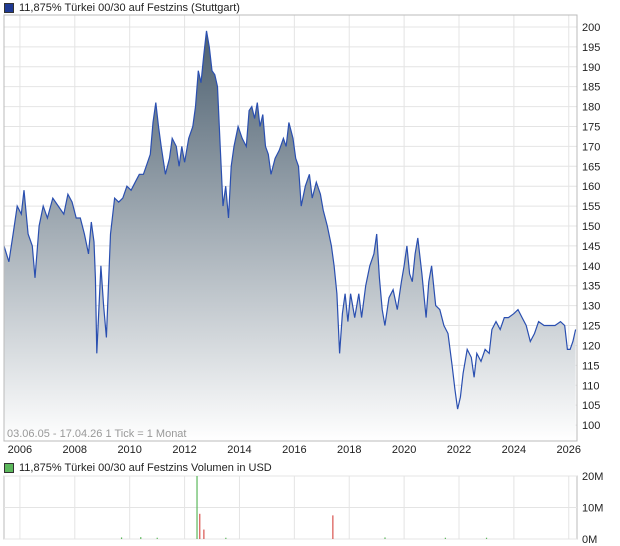  What do you see at coordinates (591, 187) in the screenshot?
I see `price-y-tick-label: 160` at bounding box center [591, 187].